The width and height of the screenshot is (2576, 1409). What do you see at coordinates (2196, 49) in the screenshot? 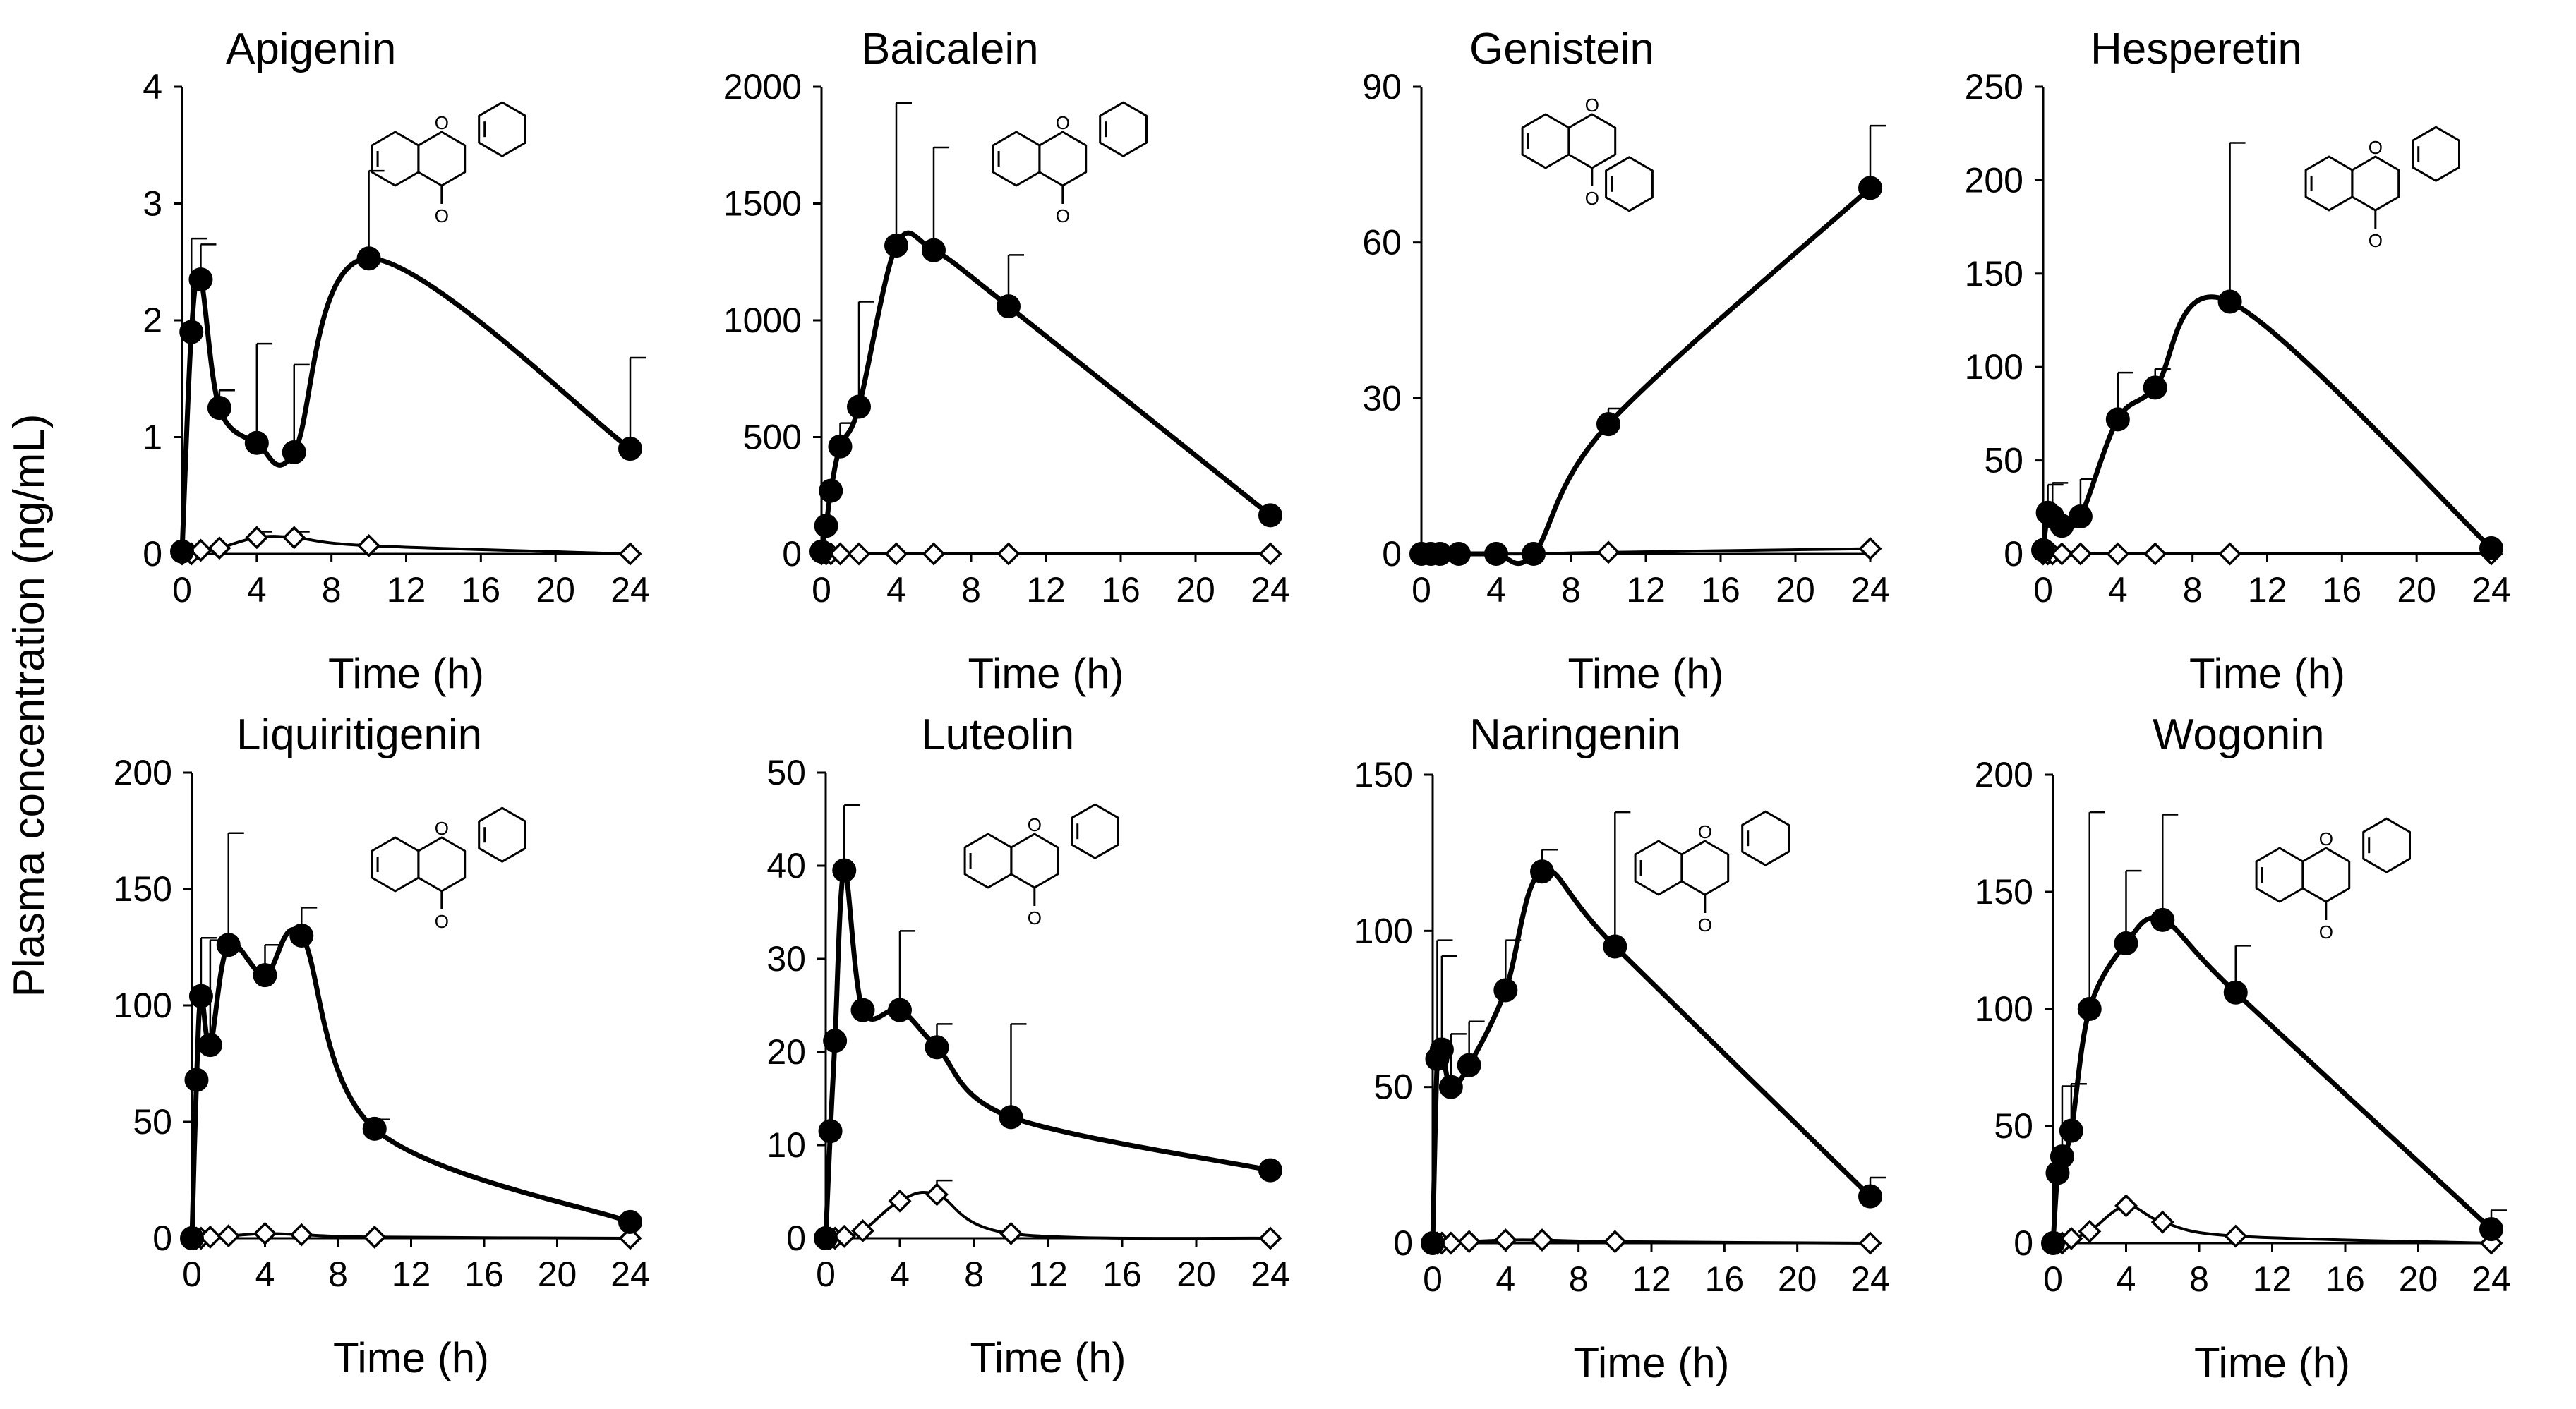
I see `chart-title: Hesperetin` at bounding box center [2196, 49].